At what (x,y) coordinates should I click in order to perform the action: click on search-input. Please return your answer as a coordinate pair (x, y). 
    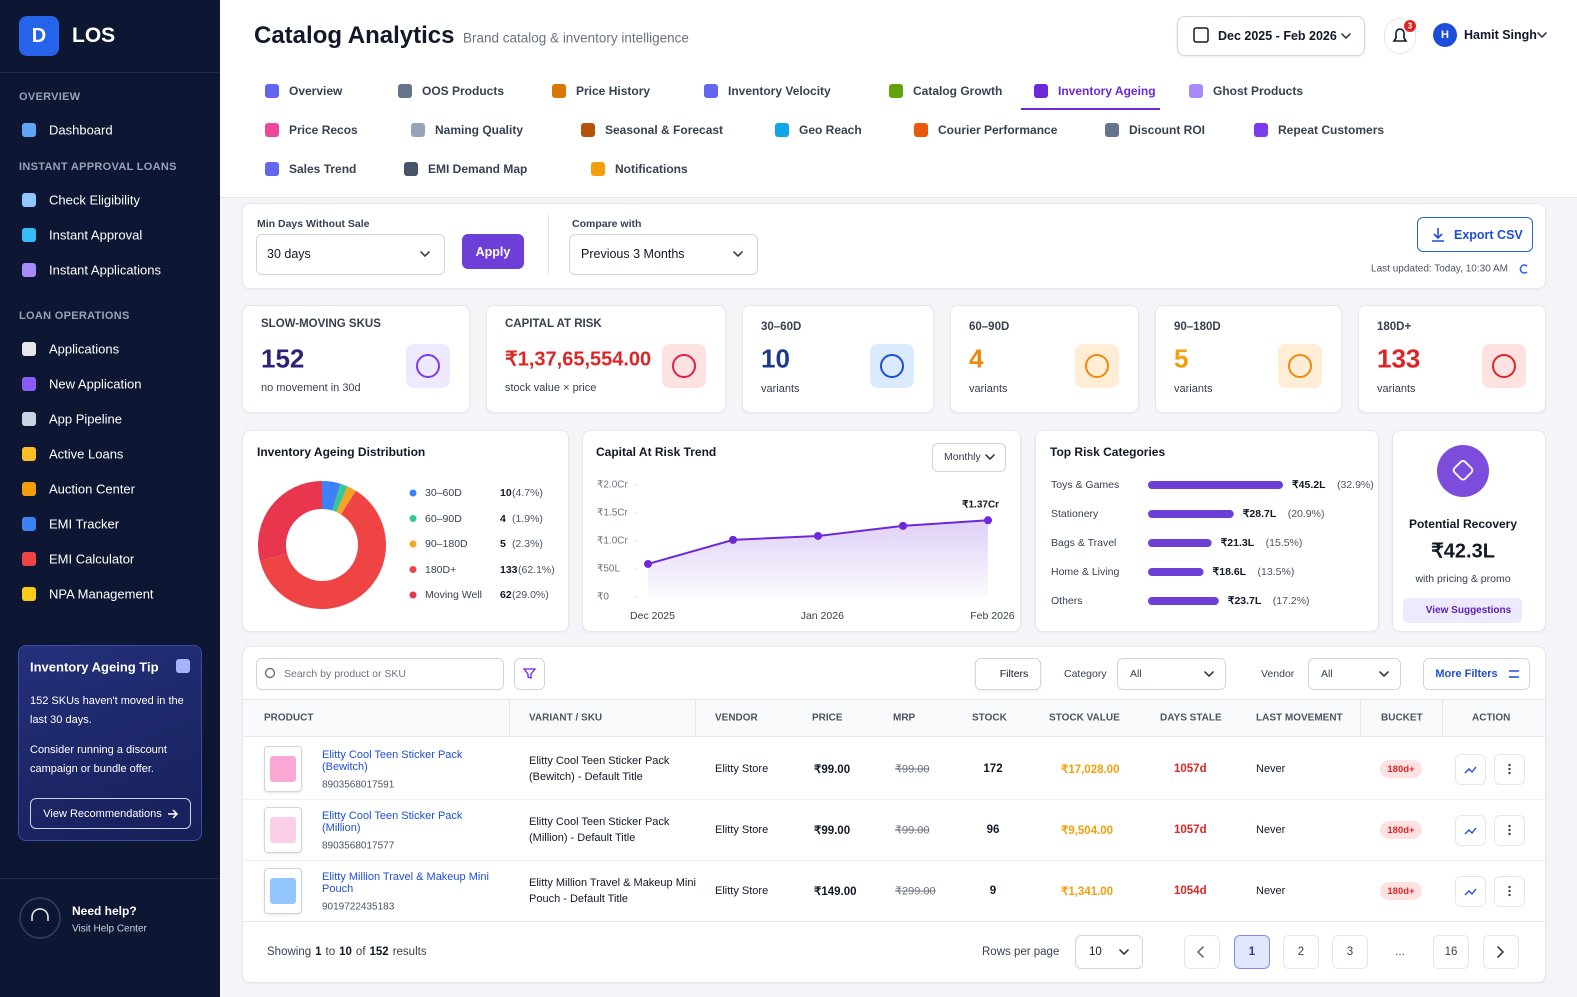
    Looking at the image, I should click on (380, 674).